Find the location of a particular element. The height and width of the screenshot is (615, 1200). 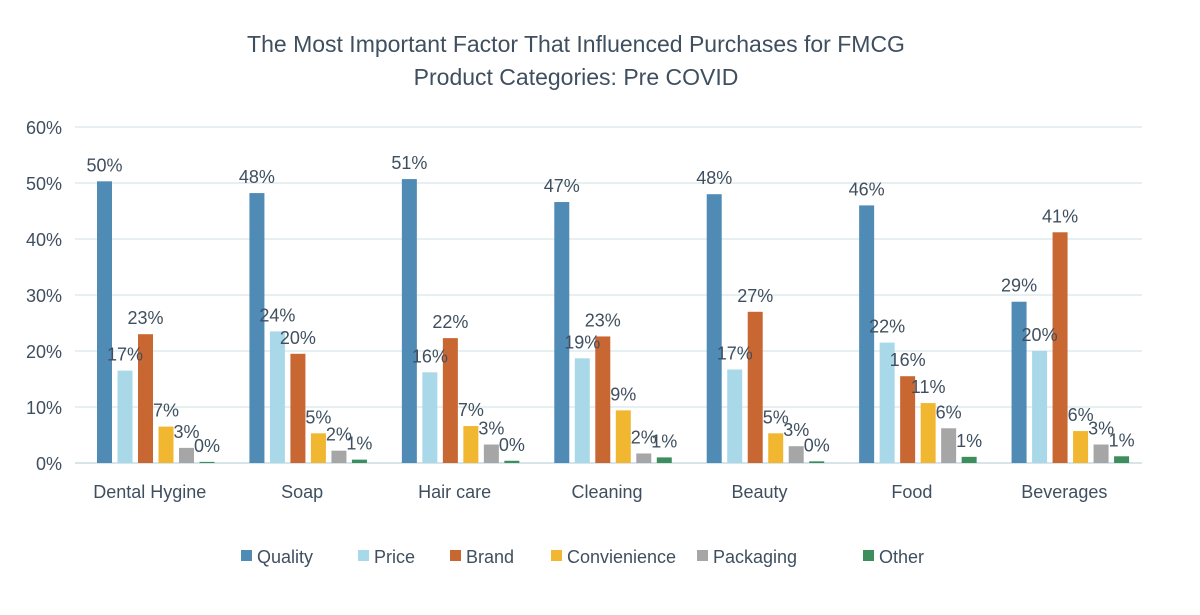

legend-label: Price is located at coordinates (394, 557).